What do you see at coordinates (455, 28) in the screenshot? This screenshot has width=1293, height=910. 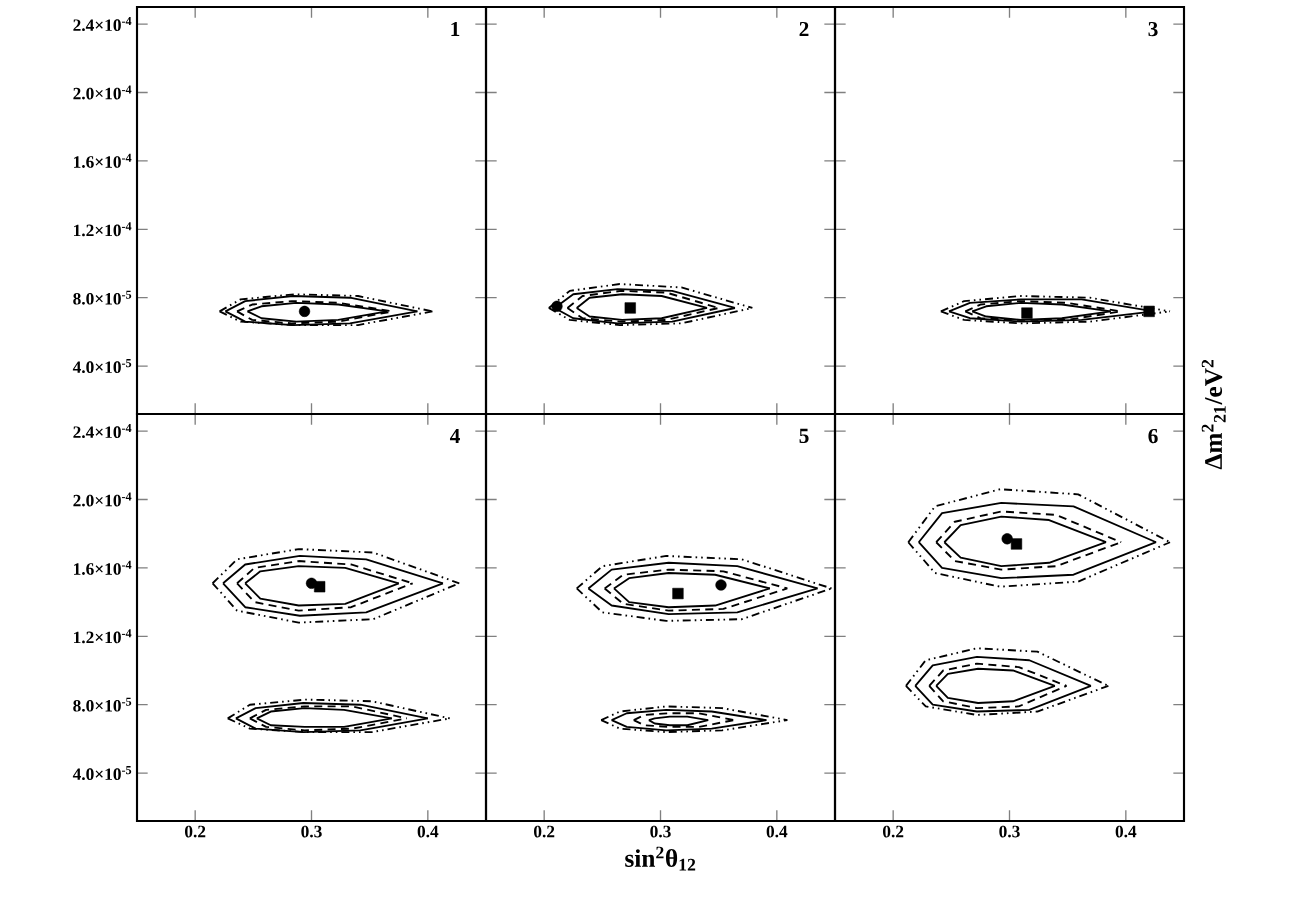 I see `annotation: 1` at bounding box center [455, 28].